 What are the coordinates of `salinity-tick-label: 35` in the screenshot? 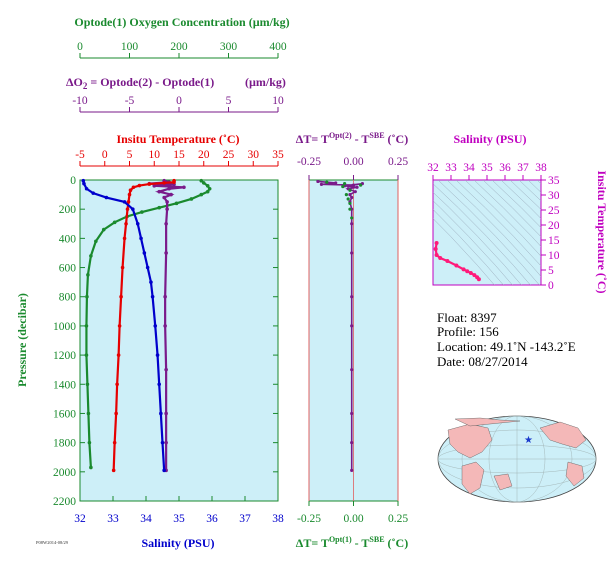 It's located at (179, 519).